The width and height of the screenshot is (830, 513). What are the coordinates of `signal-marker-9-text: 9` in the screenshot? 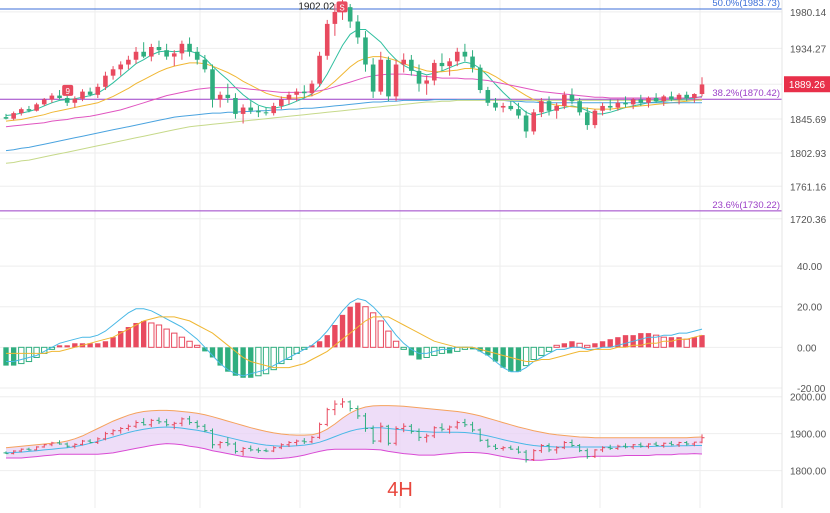 It's located at (67, 91).